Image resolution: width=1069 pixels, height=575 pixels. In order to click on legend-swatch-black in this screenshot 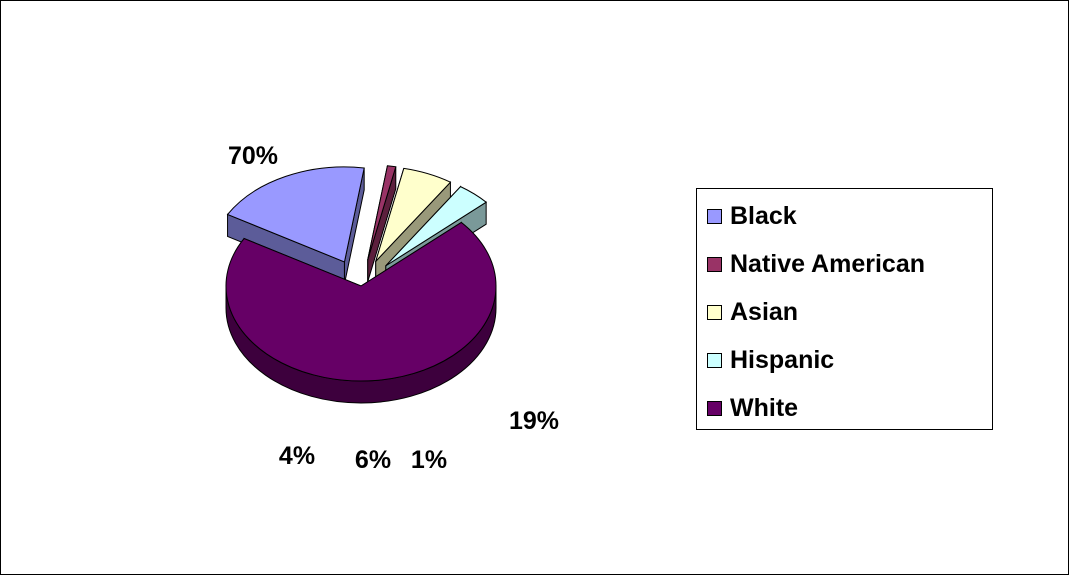, I will do `click(714, 216)`.